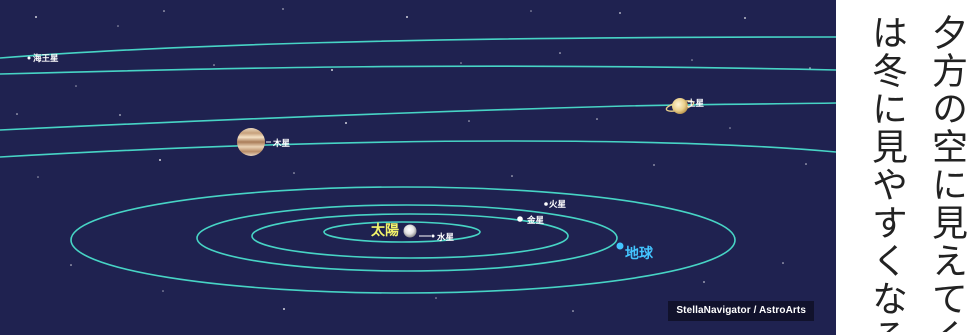 This screenshot has width=973, height=335. I want to click on saturn-label: 土星, so click(696, 103).